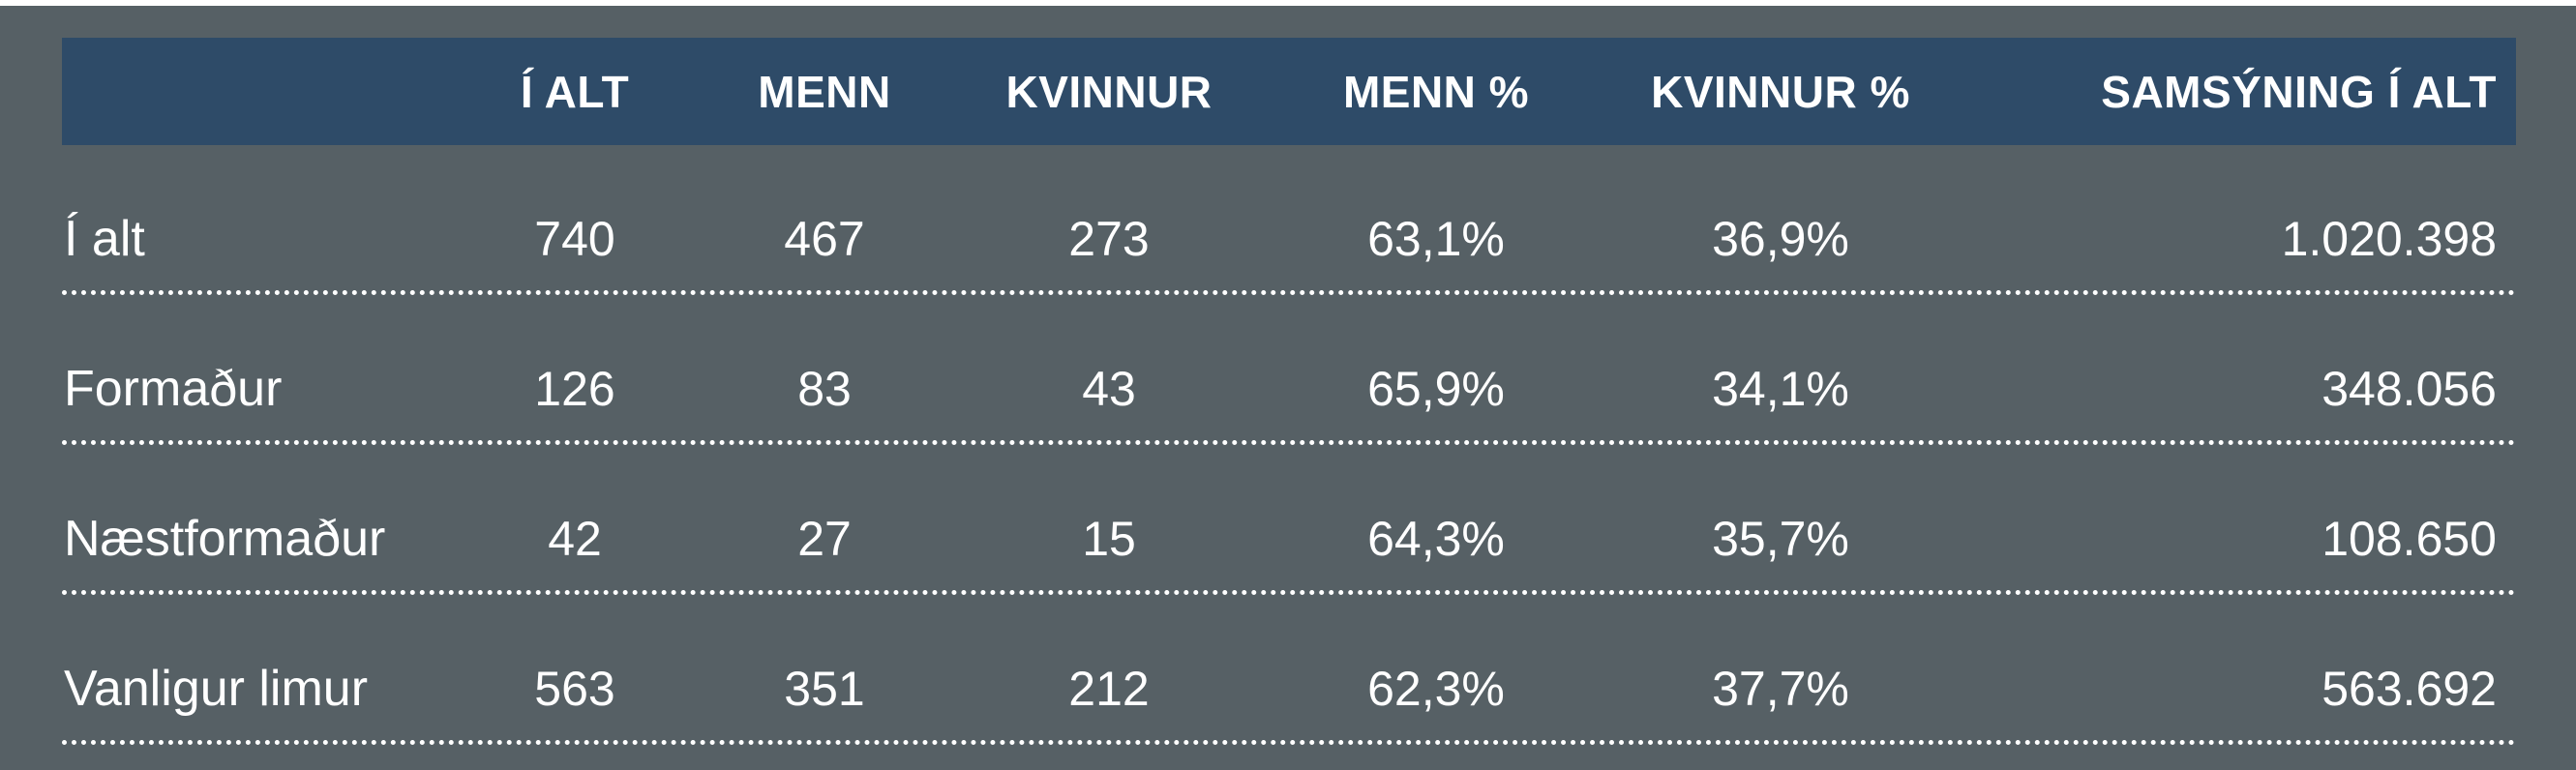 The width and height of the screenshot is (2576, 770). What do you see at coordinates (216, 689) in the screenshot?
I see `row-label: Vanligur limur` at bounding box center [216, 689].